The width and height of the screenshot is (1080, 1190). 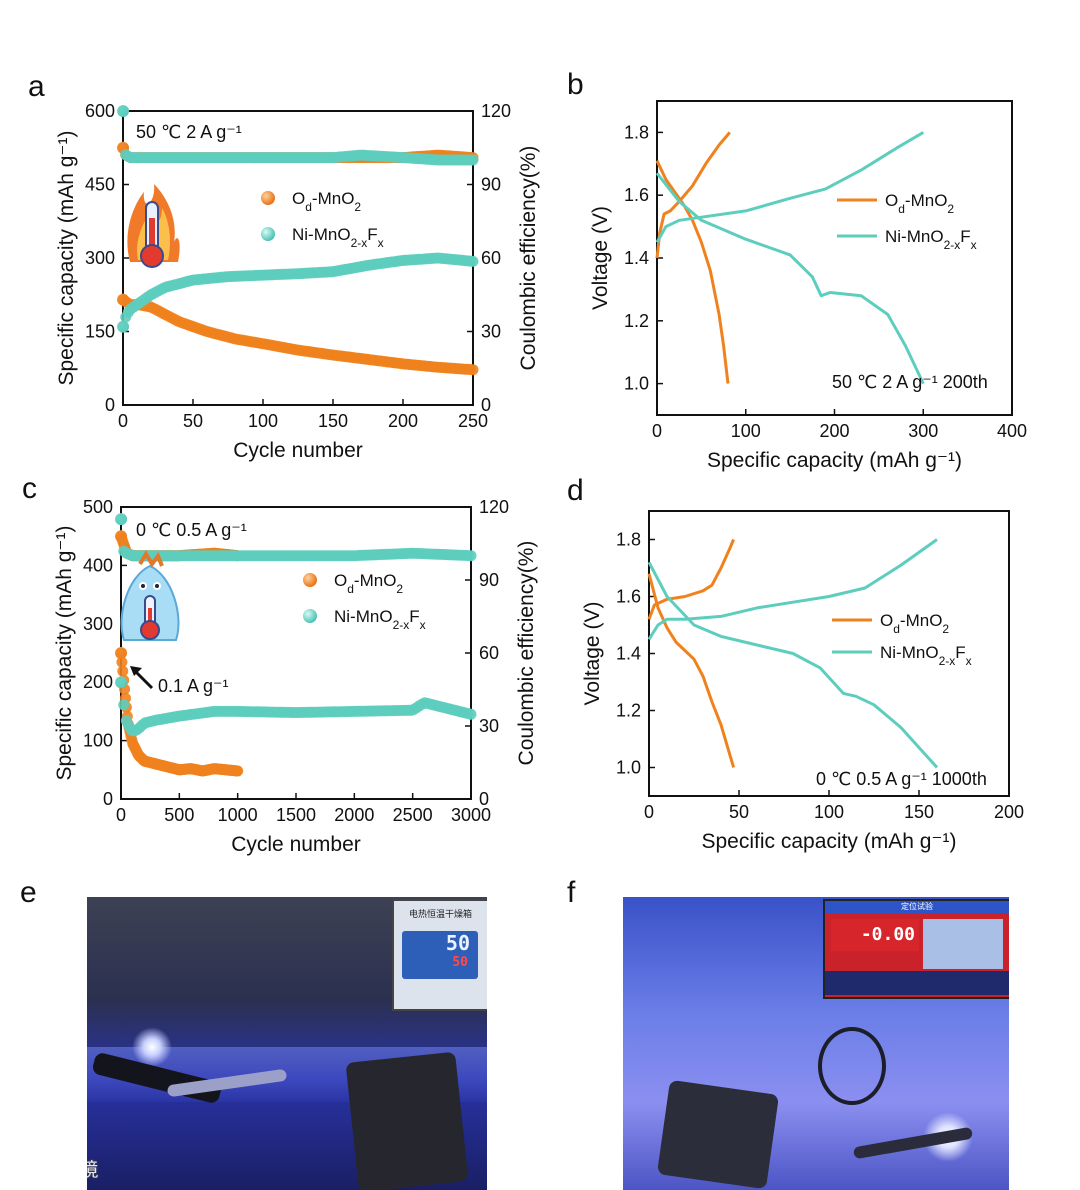 I want to click on screen-bottom-bar, so click(x=917, y=983).